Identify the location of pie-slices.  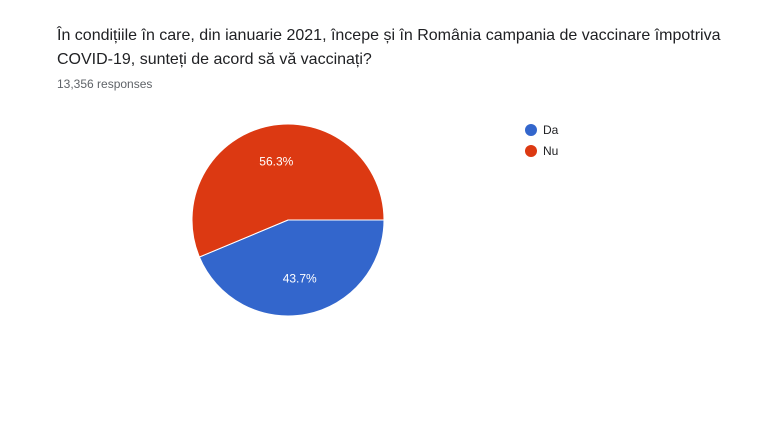
(288, 220).